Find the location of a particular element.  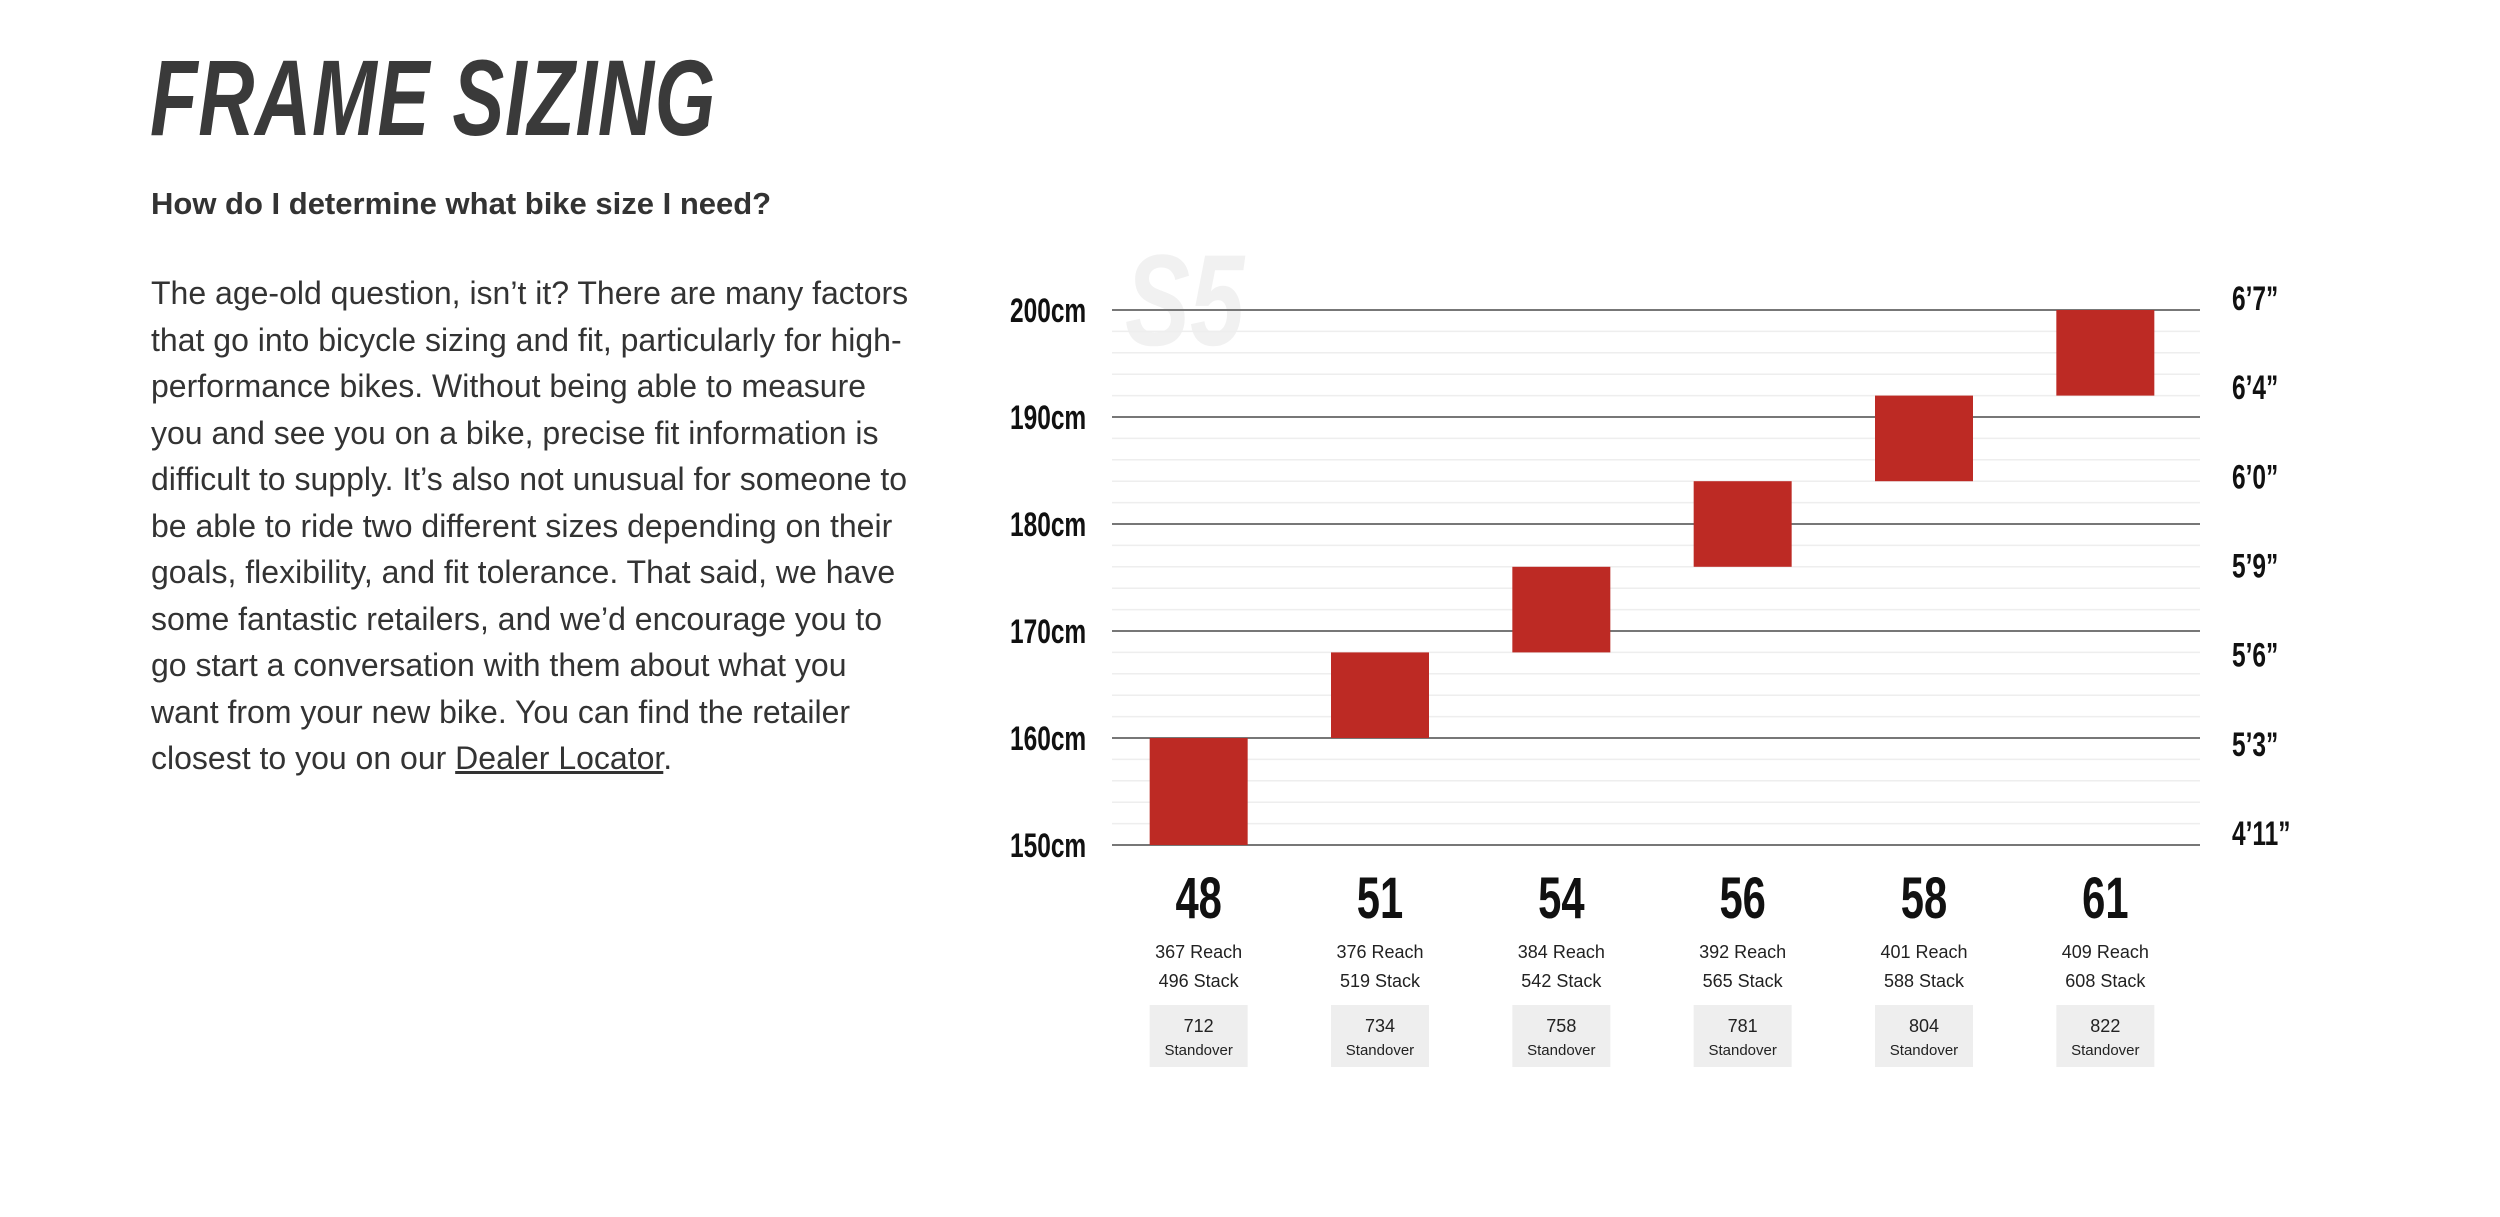

y-tick-label-cm: 160cm is located at coordinates (1048, 739).